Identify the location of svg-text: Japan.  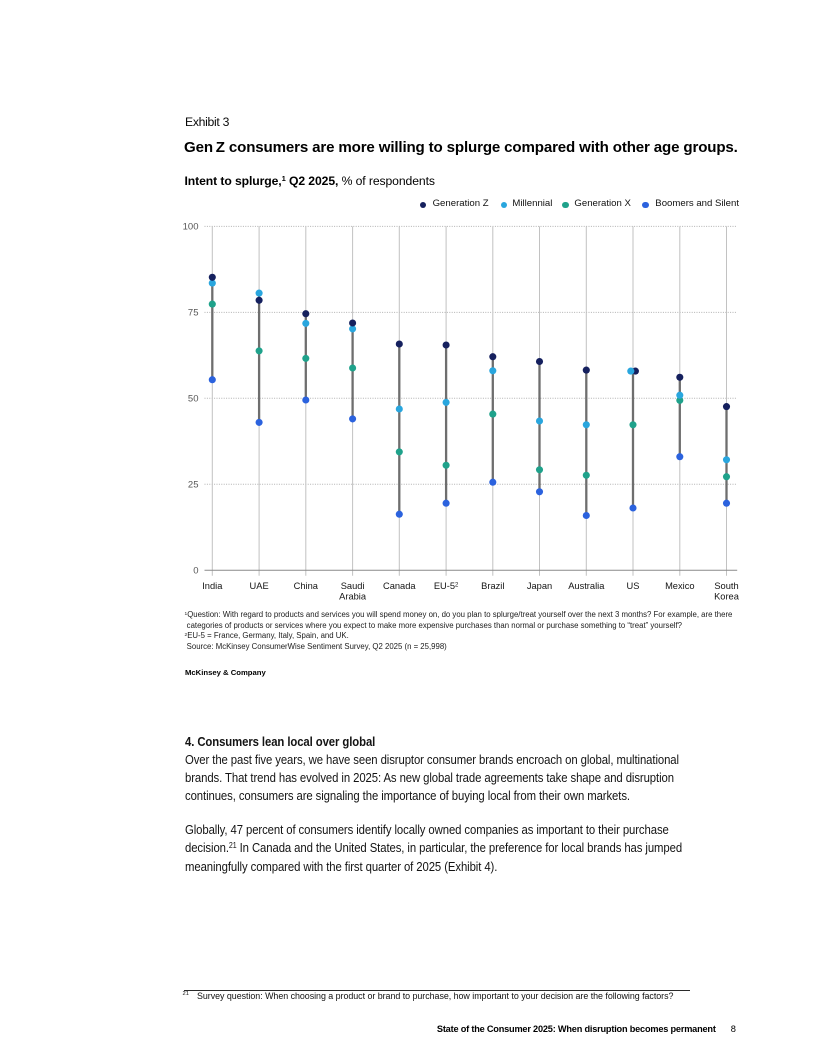
(539, 586).